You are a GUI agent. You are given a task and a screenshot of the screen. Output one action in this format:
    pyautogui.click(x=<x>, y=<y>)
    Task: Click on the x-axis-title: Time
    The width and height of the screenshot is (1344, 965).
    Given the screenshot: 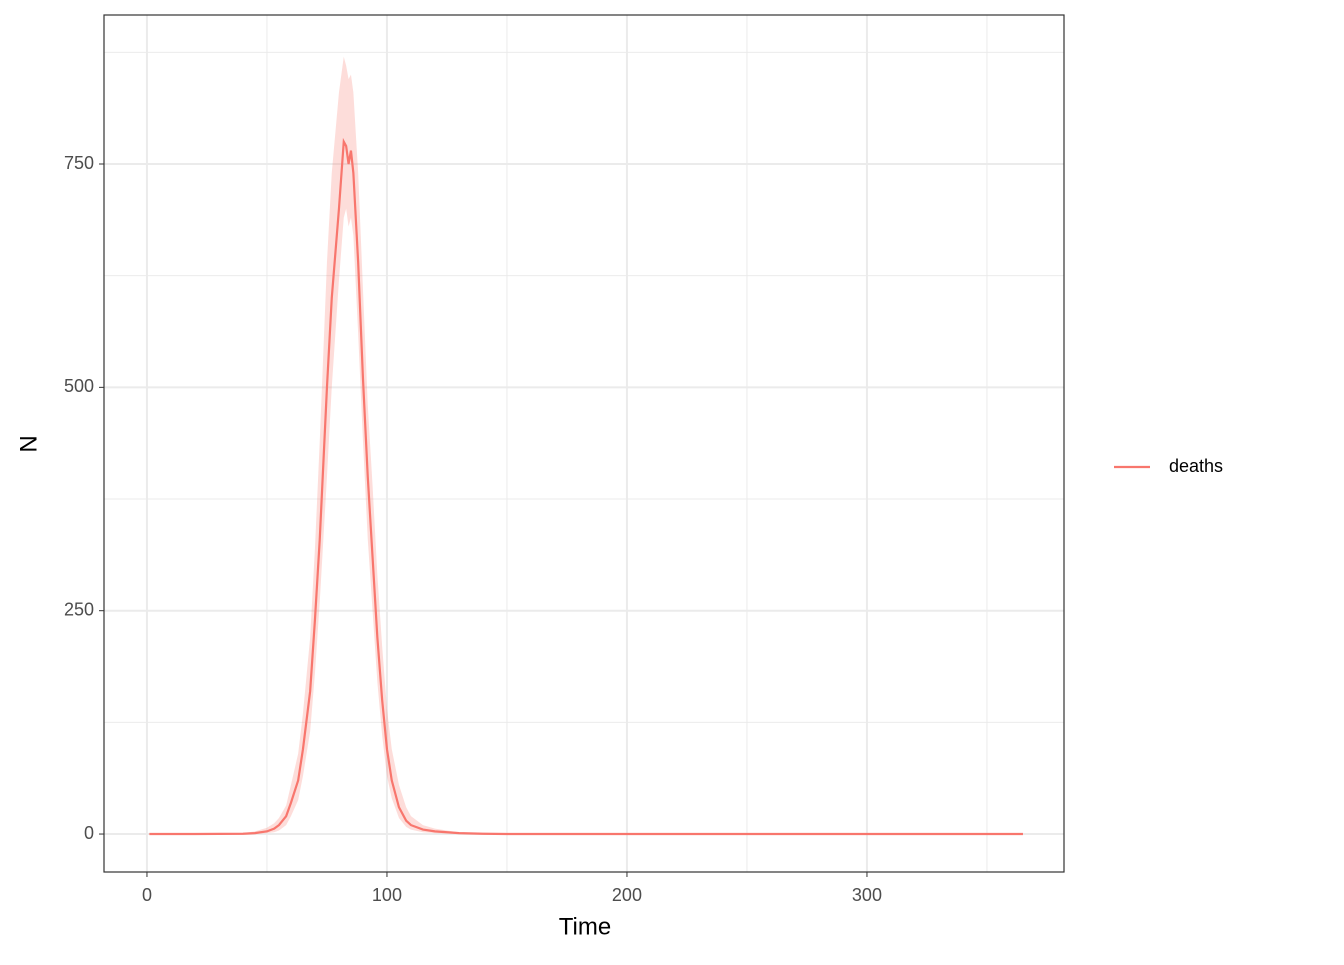 What is the action you would take?
    pyautogui.click(x=585, y=926)
    